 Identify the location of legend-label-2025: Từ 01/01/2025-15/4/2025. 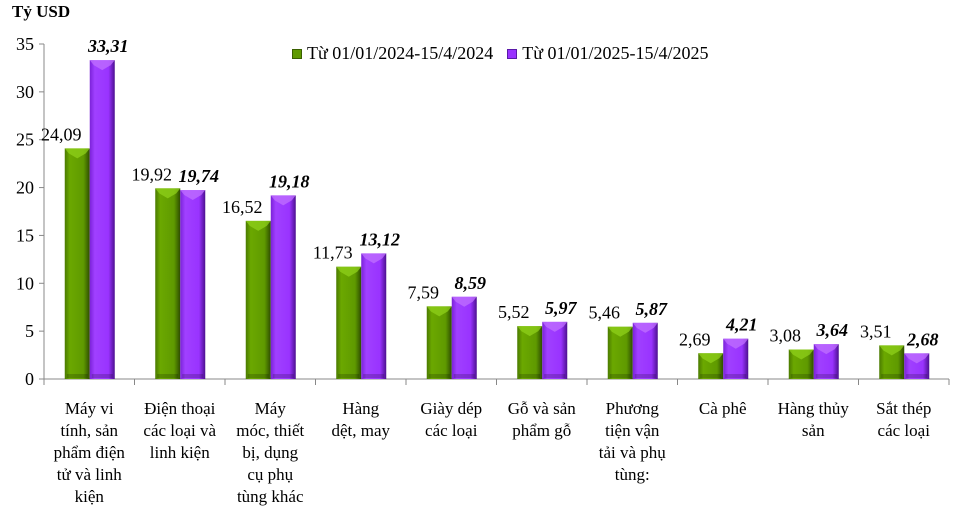
(615, 53).